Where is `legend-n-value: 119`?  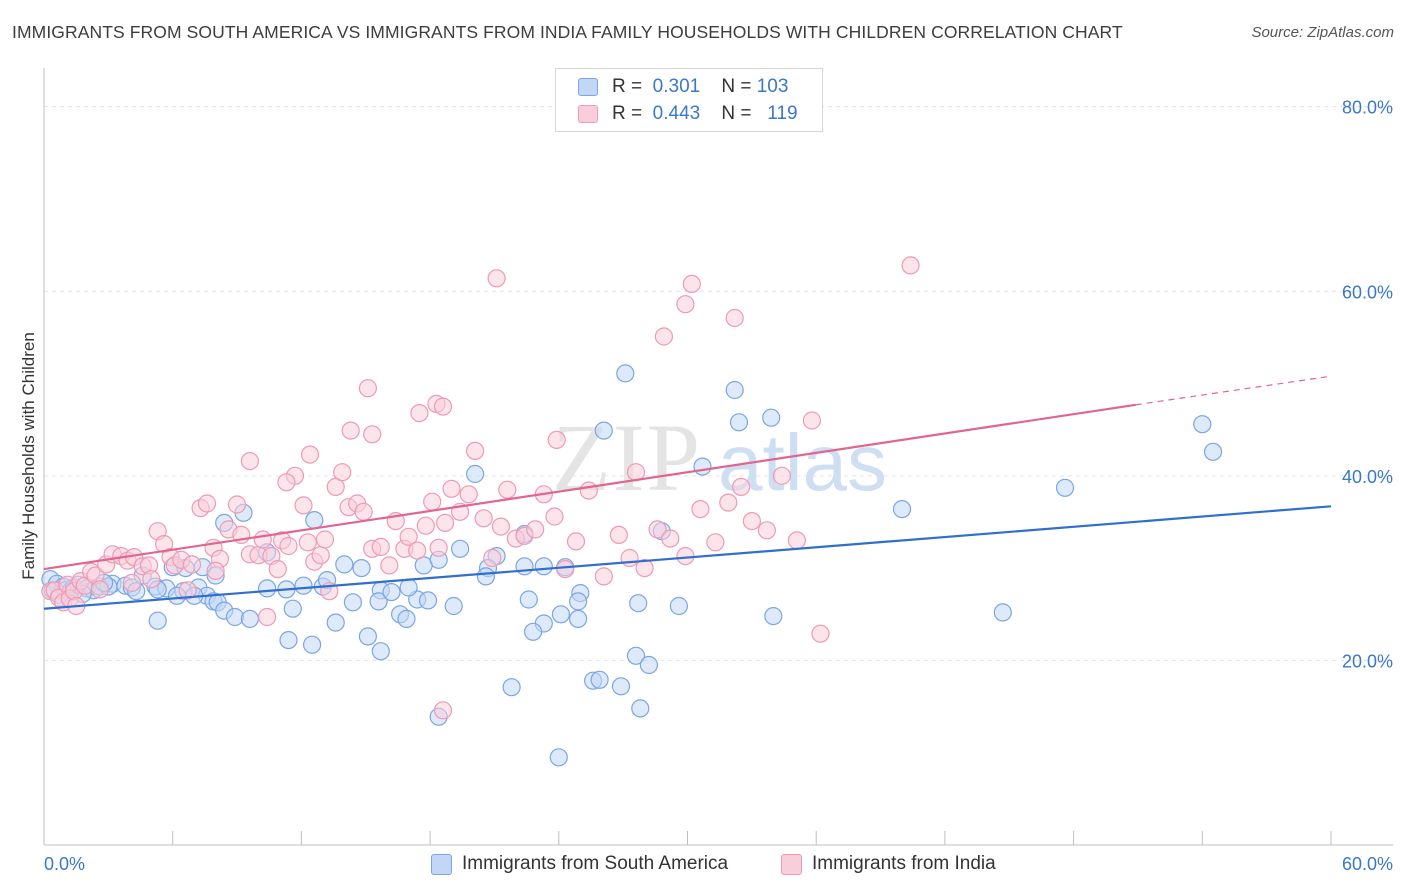
legend-n-value: 119 is located at coordinates (782, 113).